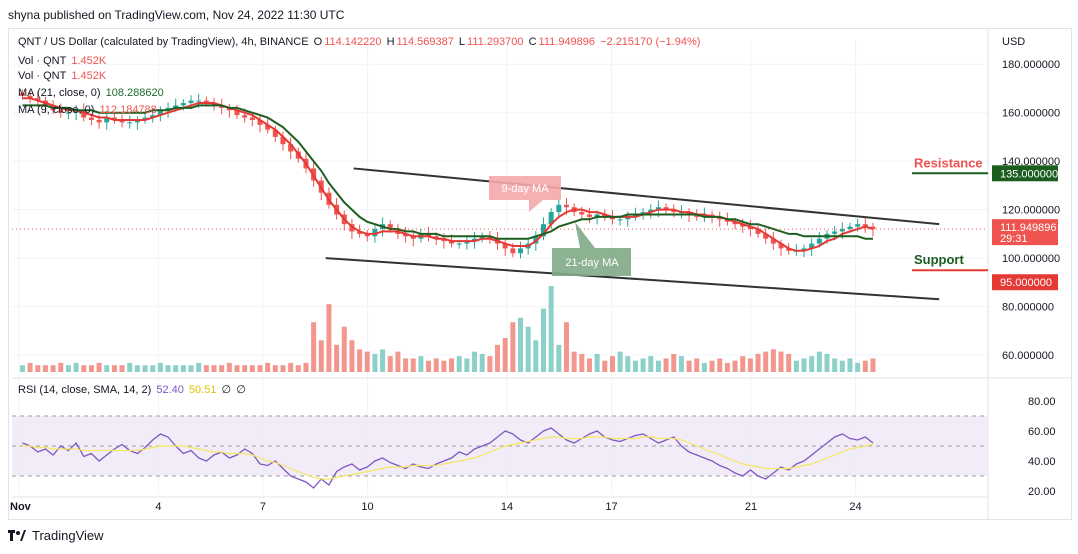 This screenshot has height=554, width=1078. I want to click on ma21-legend: MA (21, close, 0) 108.288620, so click(92, 93).